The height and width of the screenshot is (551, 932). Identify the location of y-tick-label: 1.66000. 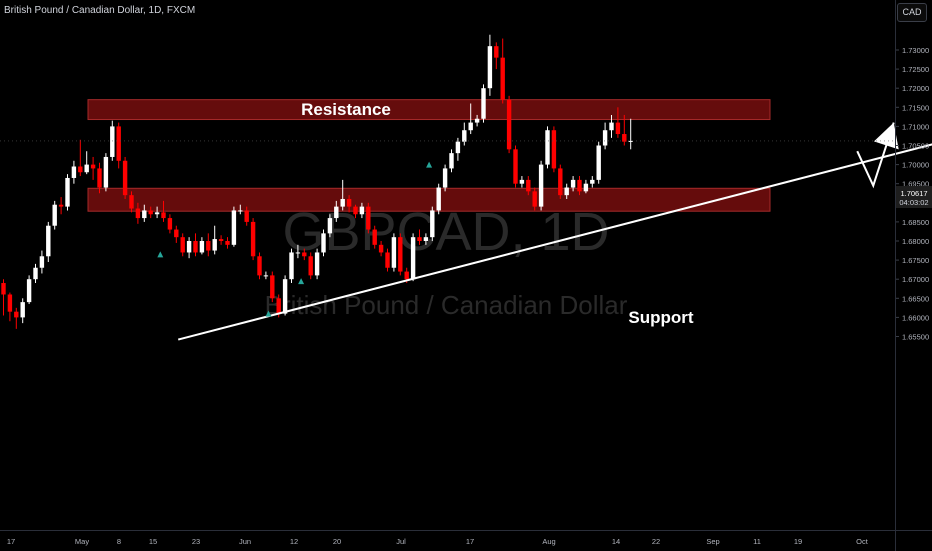
(915, 317).